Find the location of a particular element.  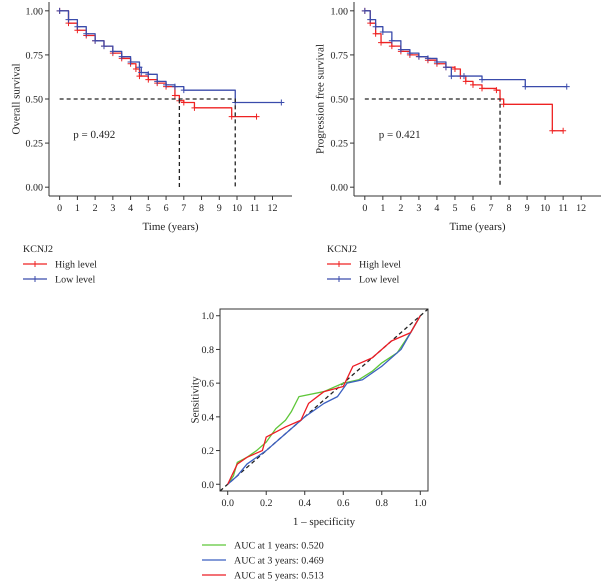

x-axis-title: 1 – specificity is located at coordinates (324, 522).